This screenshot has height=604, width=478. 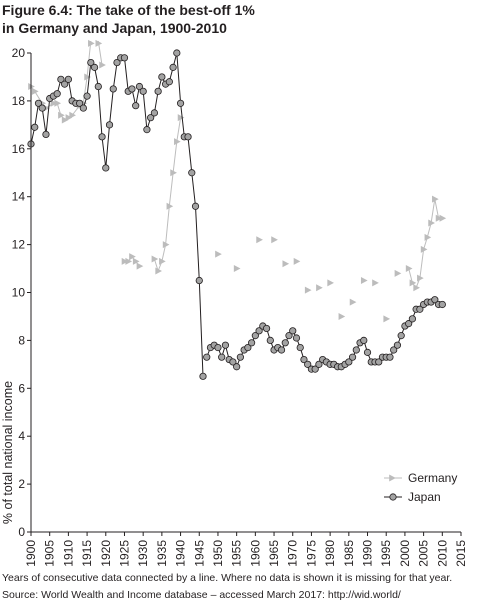 What do you see at coordinates (311, 553) in the screenshot?
I see `x-tick-label: 1975` at bounding box center [311, 553].